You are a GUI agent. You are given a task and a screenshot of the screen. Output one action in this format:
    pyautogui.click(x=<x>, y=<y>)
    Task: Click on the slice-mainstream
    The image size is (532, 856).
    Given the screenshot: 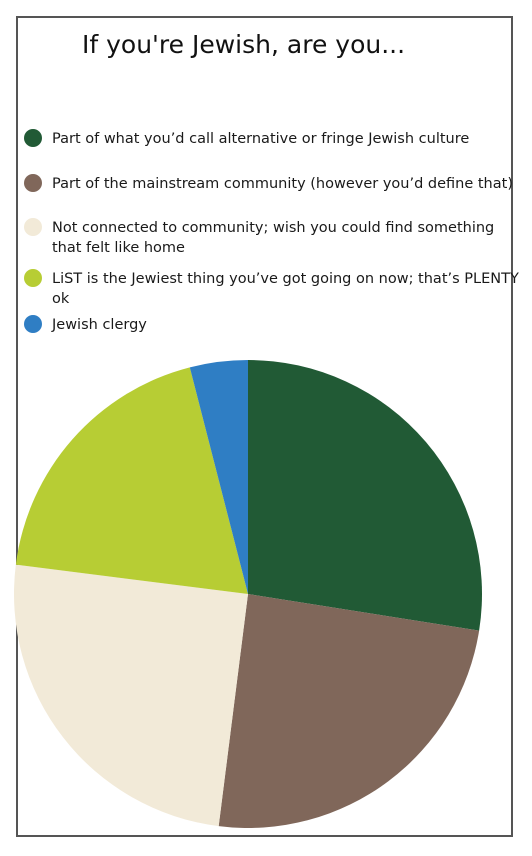 What is the action you would take?
    pyautogui.click(x=349, y=711)
    